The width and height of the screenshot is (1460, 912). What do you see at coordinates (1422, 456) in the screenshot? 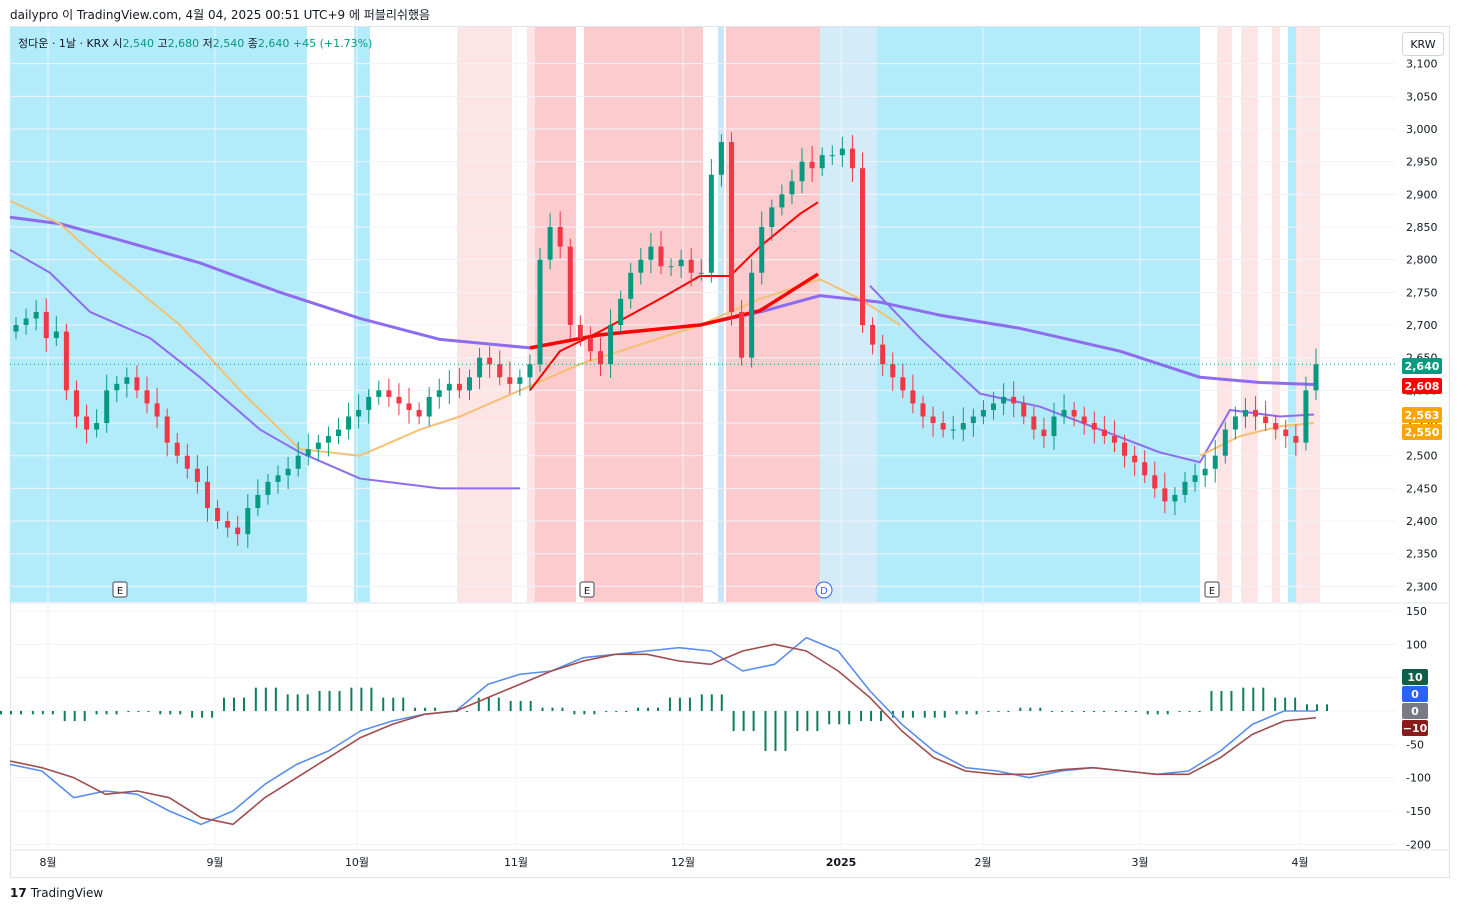
I see `price-tick-label: 2,500` at bounding box center [1422, 456].